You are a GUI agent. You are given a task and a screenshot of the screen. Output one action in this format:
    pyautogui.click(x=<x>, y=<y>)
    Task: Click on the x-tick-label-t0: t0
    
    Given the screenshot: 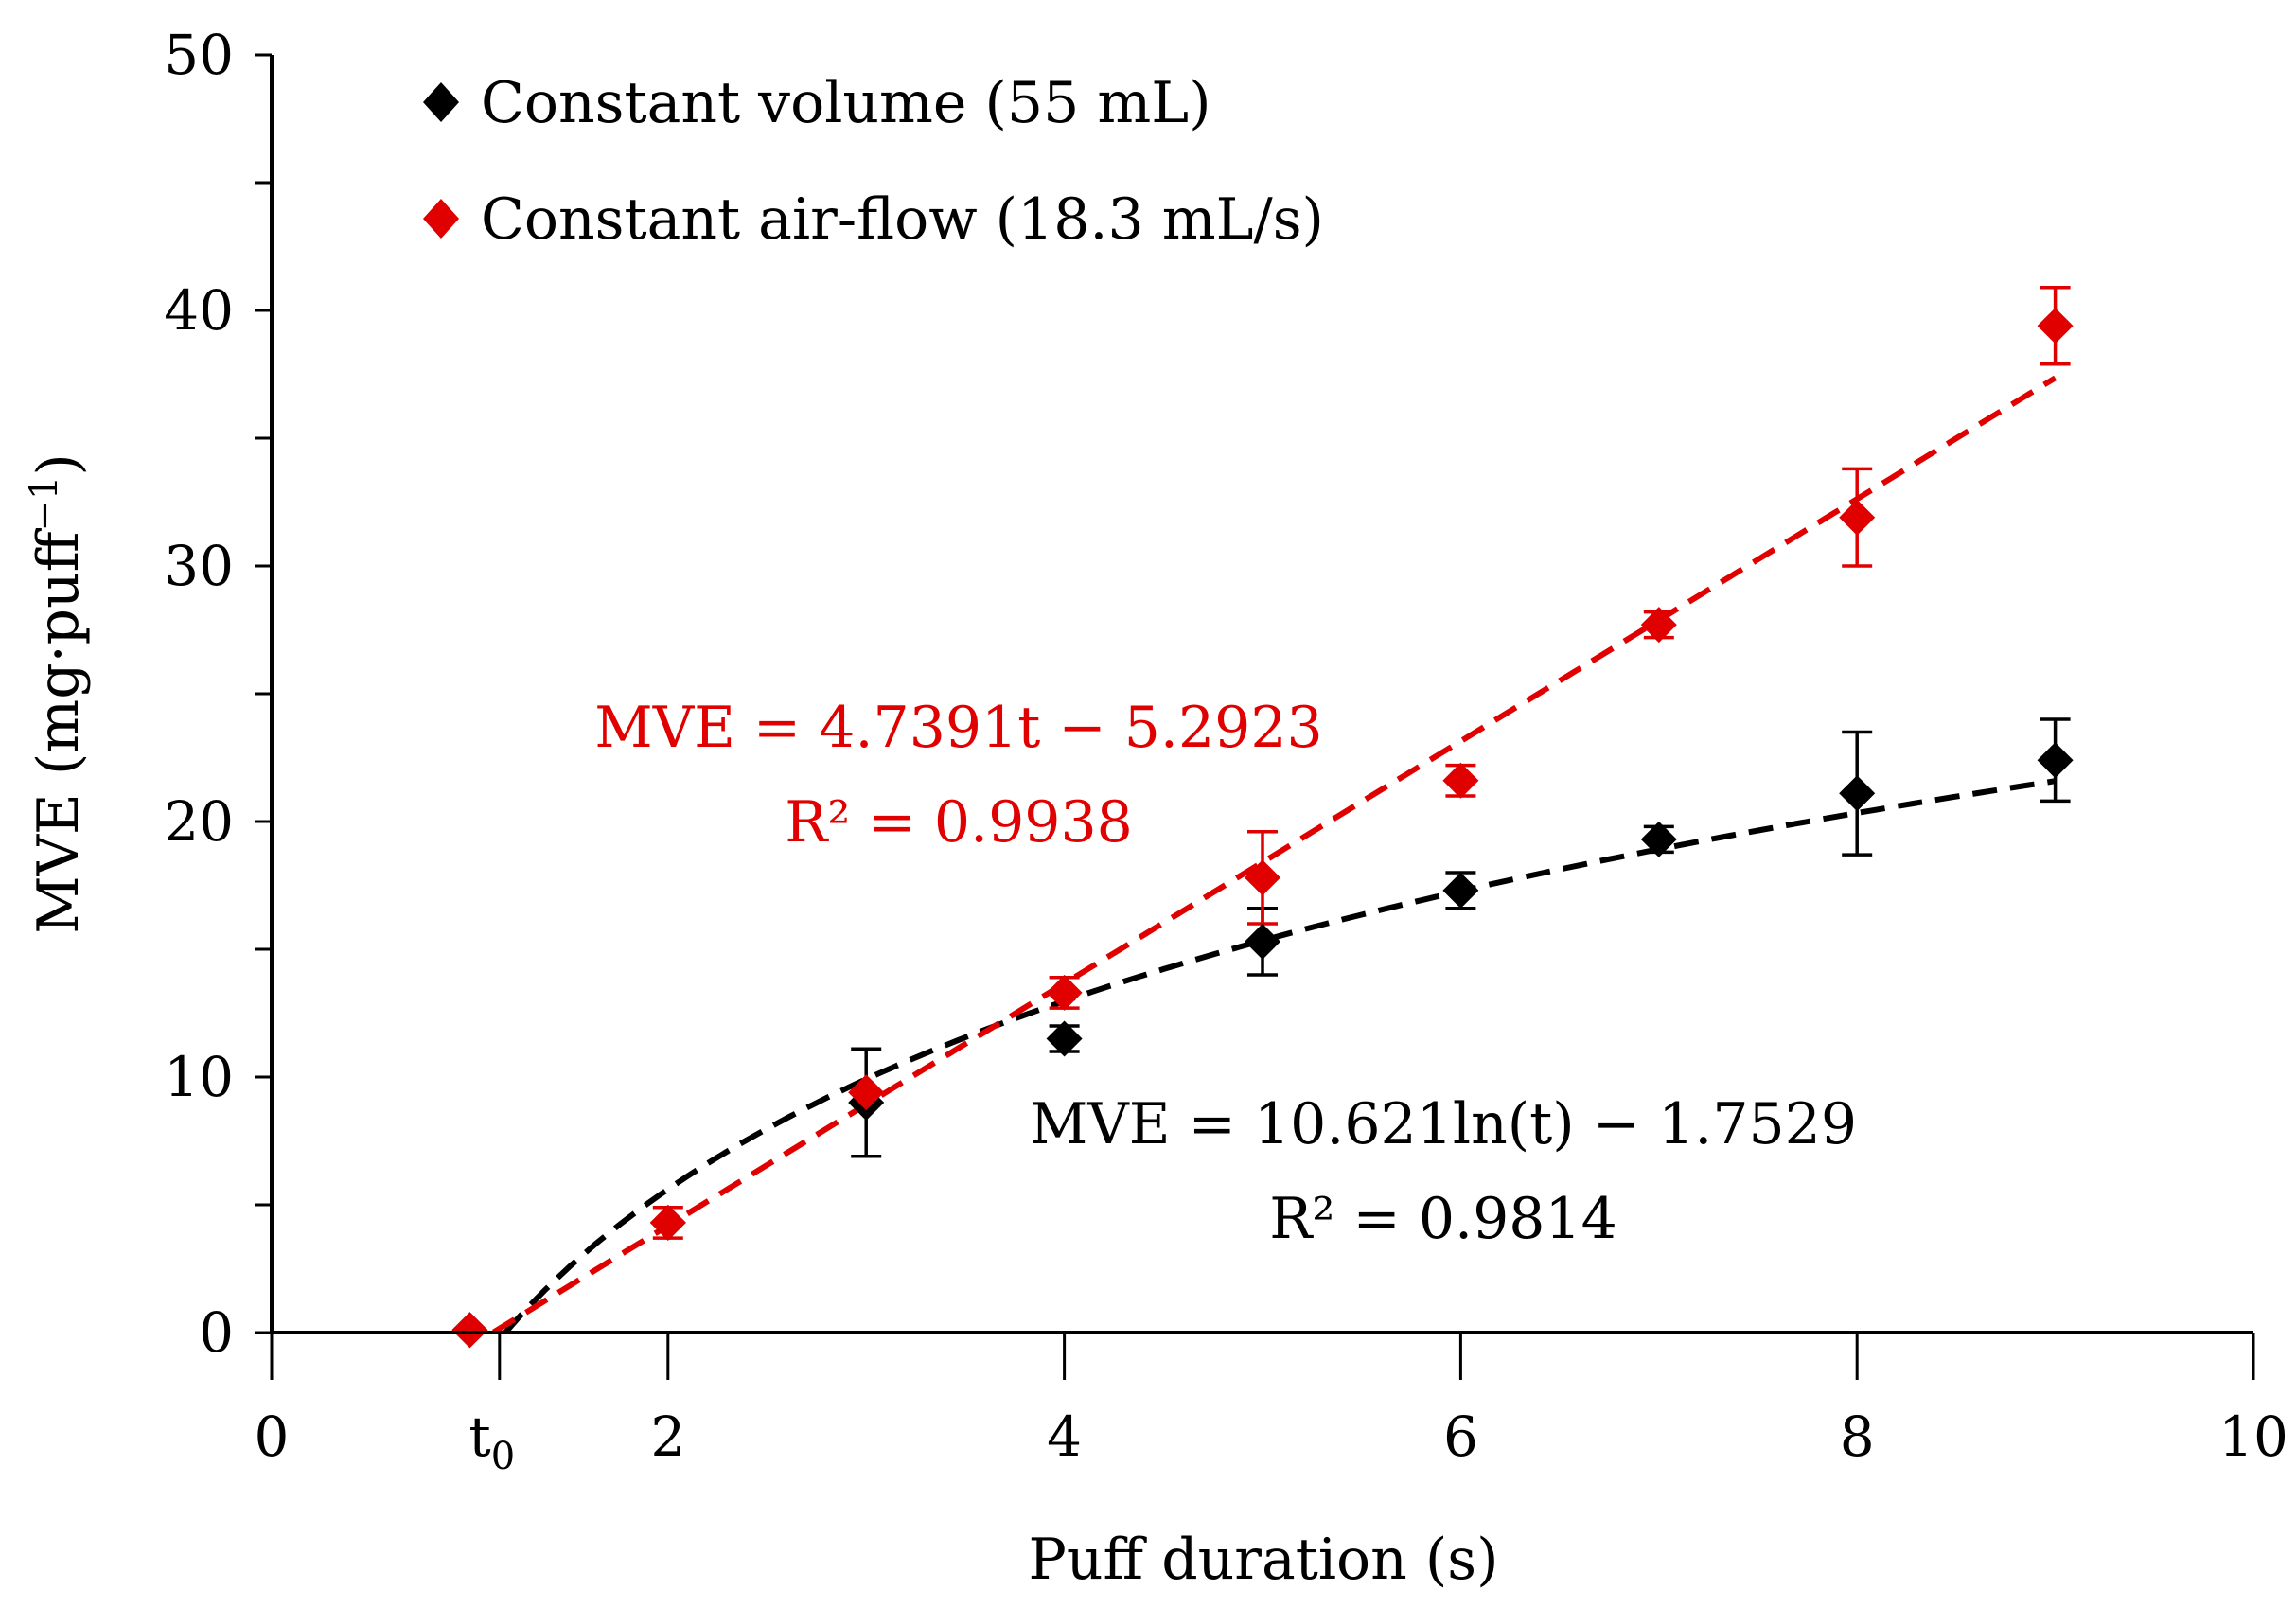 What is the action you would take?
    pyautogui.click(x=491, y=1441)
    